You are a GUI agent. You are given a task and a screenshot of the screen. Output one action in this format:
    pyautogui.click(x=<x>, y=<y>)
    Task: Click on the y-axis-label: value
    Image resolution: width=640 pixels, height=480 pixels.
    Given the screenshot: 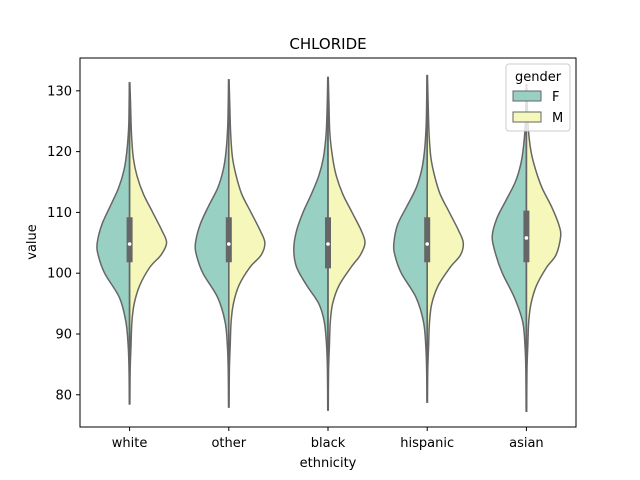 What is the action you would take?
    pyautogui.click(x=32, y=242)
    